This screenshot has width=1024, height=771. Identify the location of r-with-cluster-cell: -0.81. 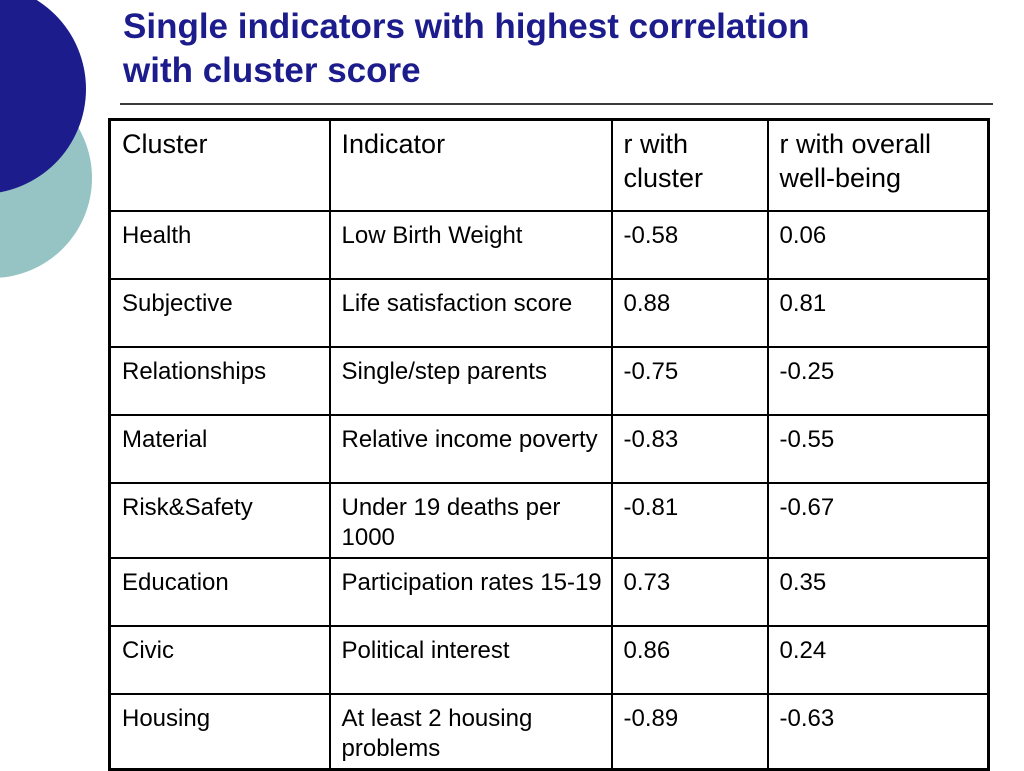
(689, 520).